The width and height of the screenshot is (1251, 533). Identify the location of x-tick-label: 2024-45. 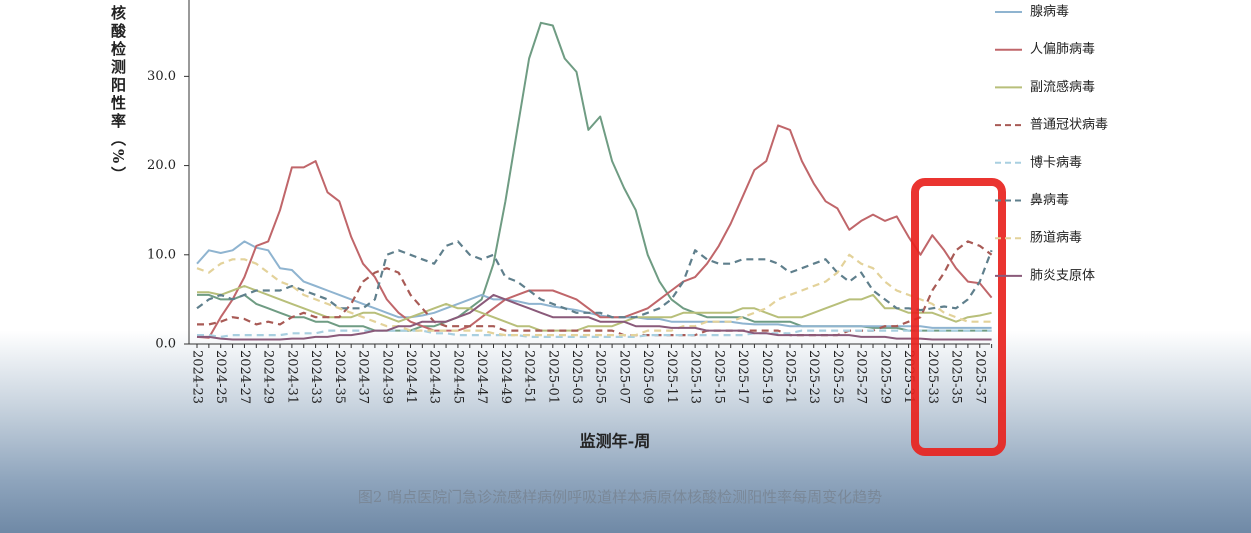
(457, 377).